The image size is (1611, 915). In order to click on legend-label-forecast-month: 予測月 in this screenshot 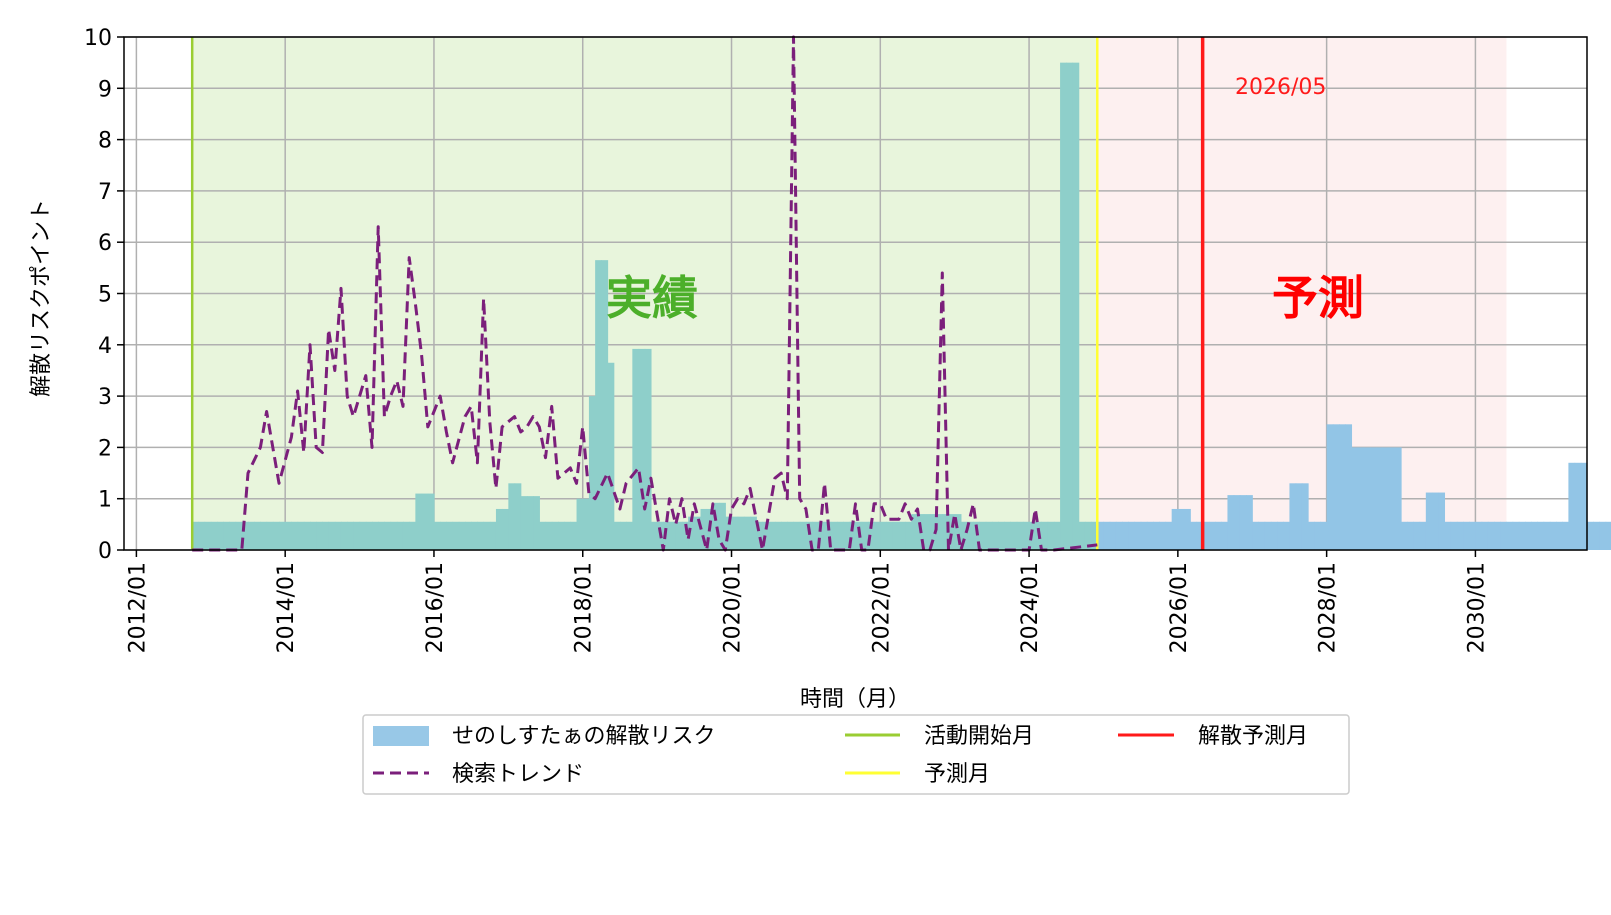, I will do `click(957, 774)`.